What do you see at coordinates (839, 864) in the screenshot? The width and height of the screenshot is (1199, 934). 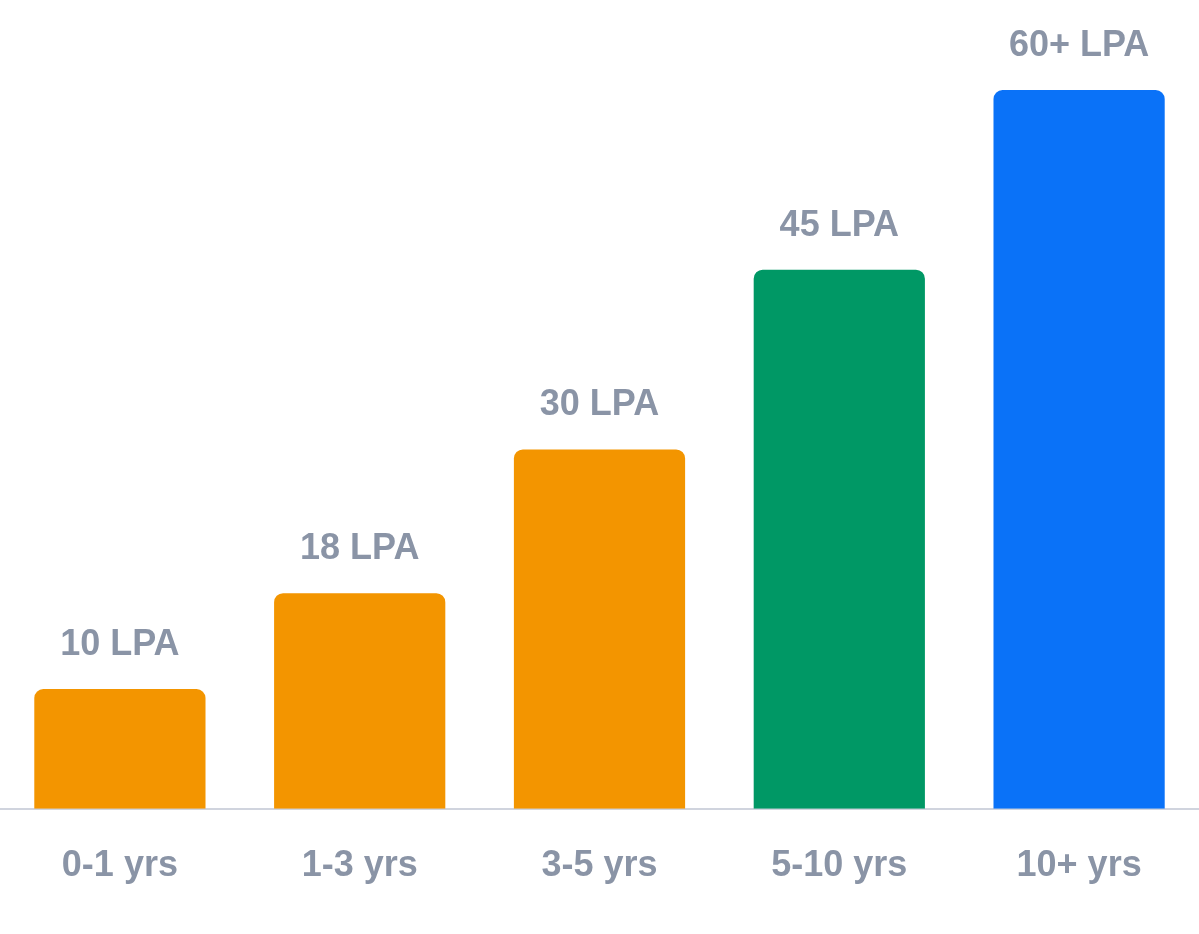 I see `x-tick-label: 5-10 yrs` at bounding box center [839, 864].